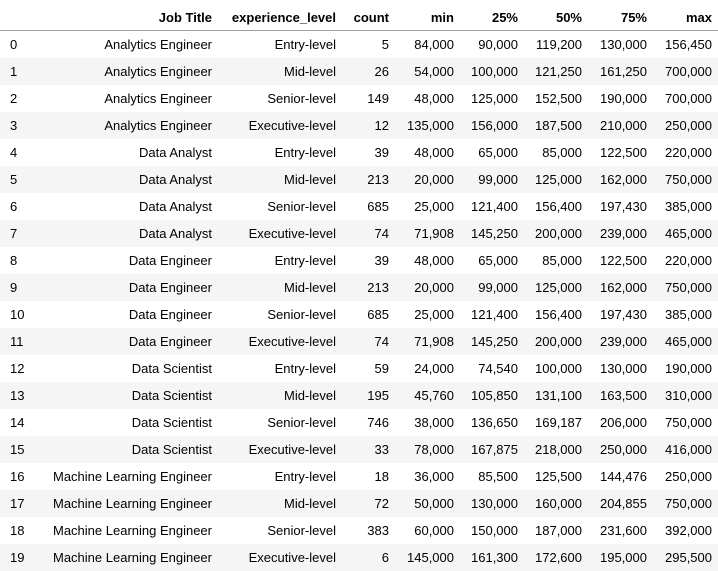 This screenshot has width=718, height=571. Describe the element at coordinates (556, 45) in the screenshot. I see `p50-cell: 119,200` at that location.